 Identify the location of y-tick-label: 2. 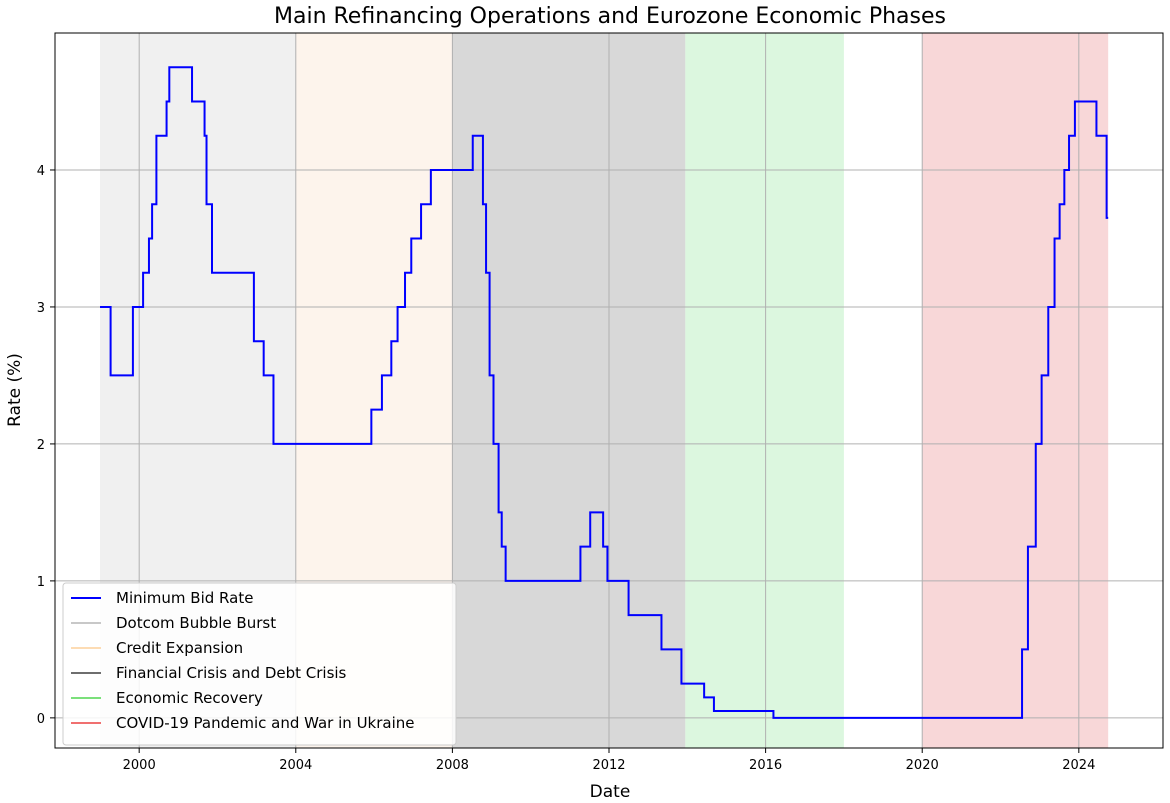
(41, 445).